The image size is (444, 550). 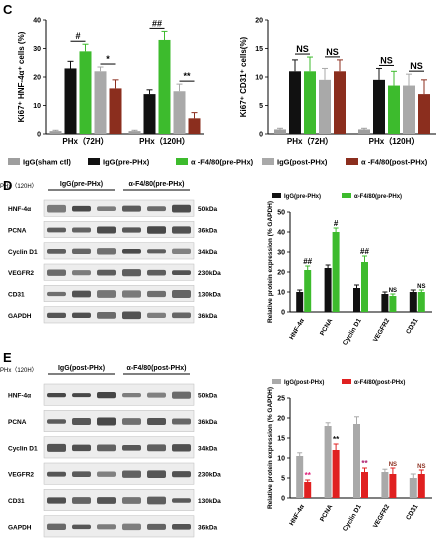 What do you see at coordinates (364, 251) in the screenshot?
I see `d-chart-sig-label: ##` at bounding box center [364, 251].